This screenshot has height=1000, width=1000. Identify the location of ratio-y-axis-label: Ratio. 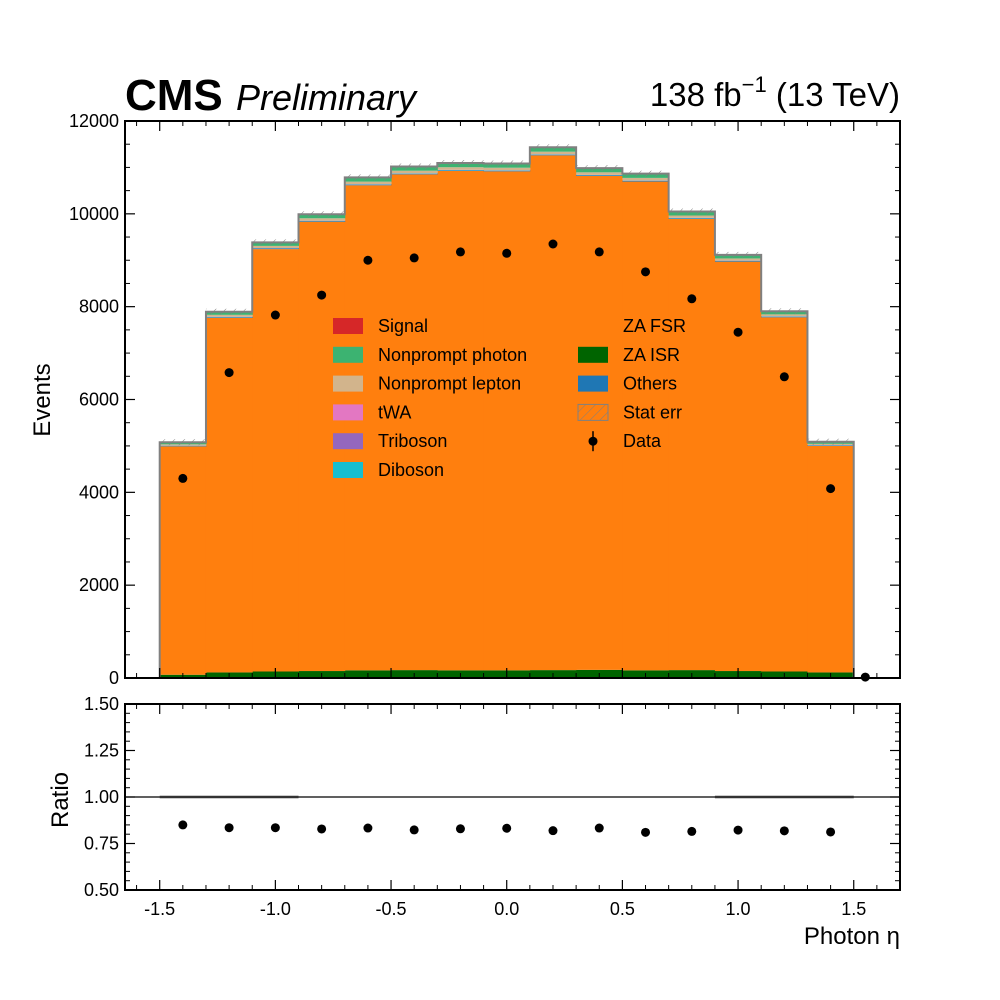
(60, 800).